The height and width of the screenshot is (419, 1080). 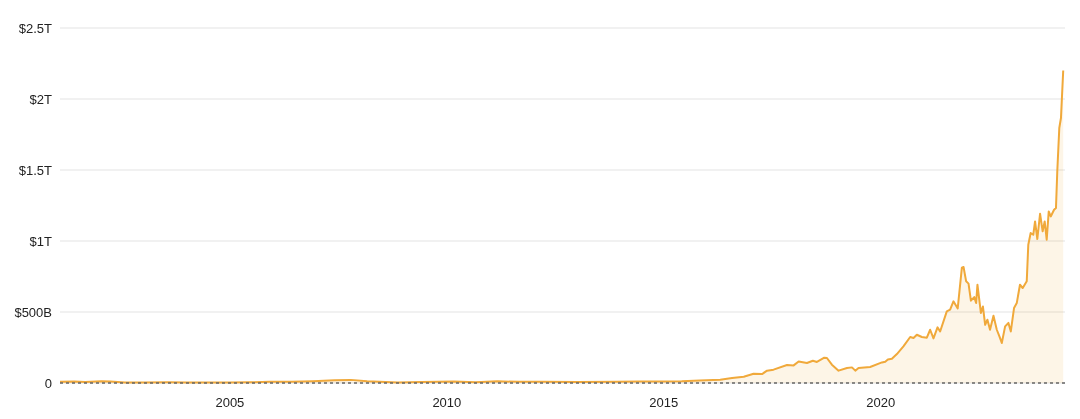 I want to click on y-tick-label: $1T, so click(x=41, y=241).